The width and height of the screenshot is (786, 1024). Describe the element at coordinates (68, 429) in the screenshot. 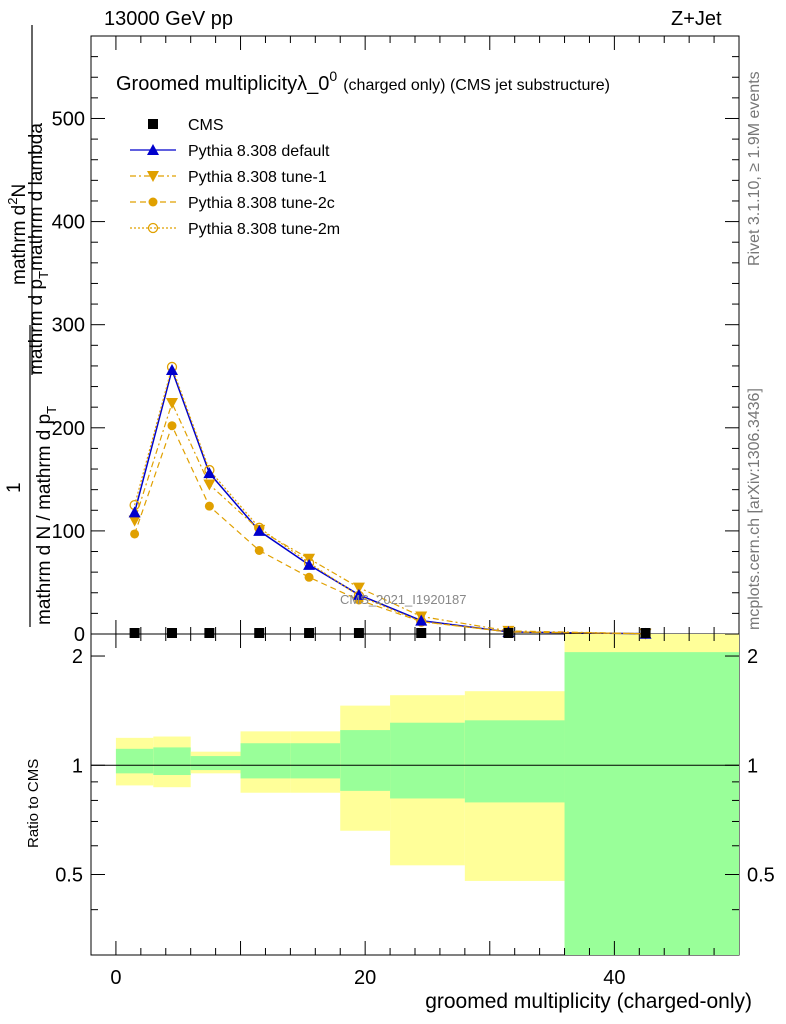

I see `ytick-label: 200` at that location.